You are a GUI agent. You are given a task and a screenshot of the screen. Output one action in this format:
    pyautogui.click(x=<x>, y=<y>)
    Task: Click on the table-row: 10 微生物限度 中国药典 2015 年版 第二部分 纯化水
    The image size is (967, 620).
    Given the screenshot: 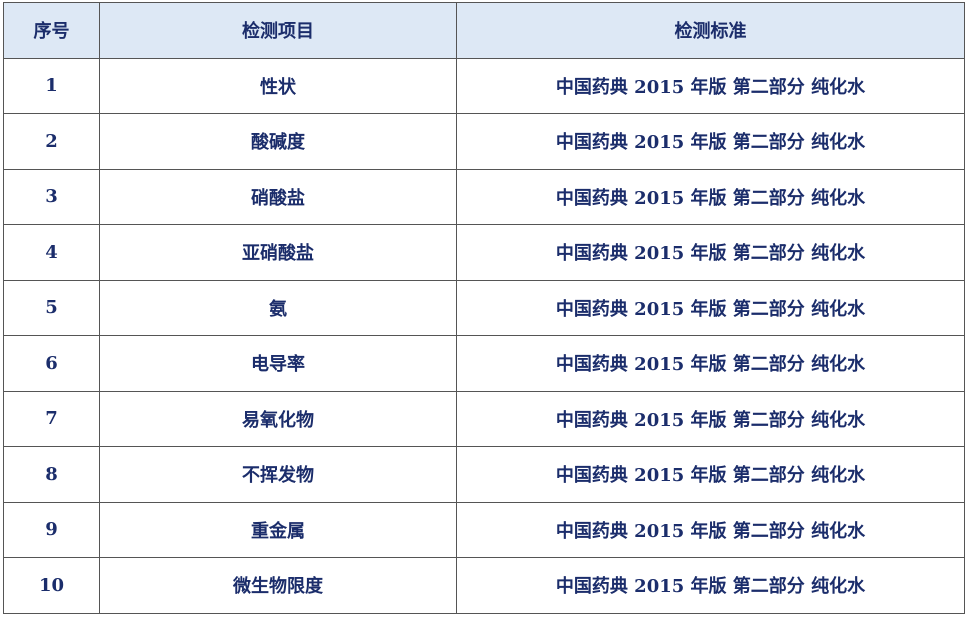 What is the action you would take?
    pyautogui.click(x=484, y=585)
    